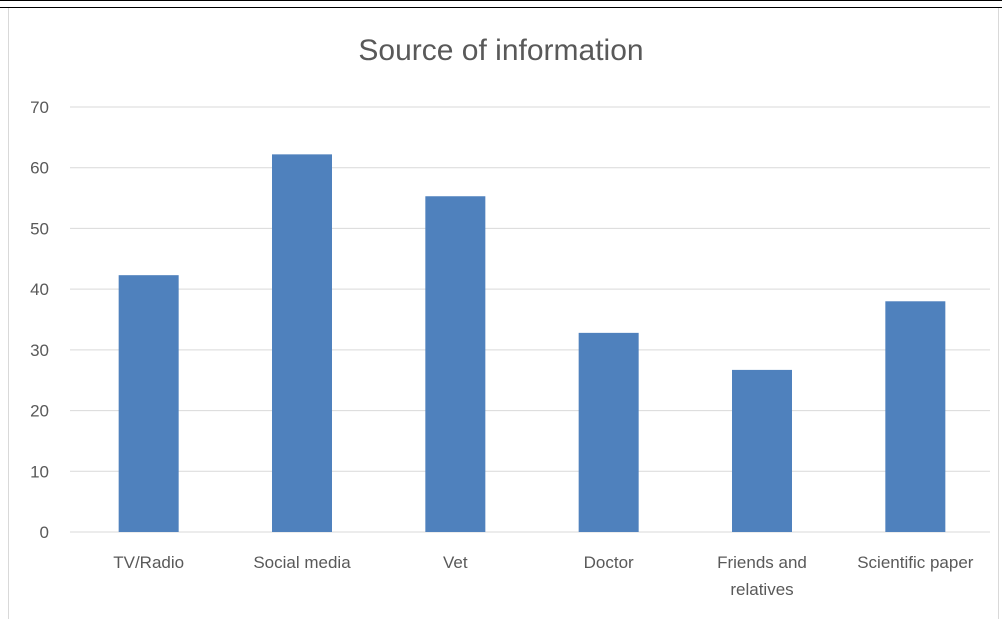 Image resolution: width=1002 pixels, height=619 pixels. I want to click on y-tick-label: 60, so click(39, 168).